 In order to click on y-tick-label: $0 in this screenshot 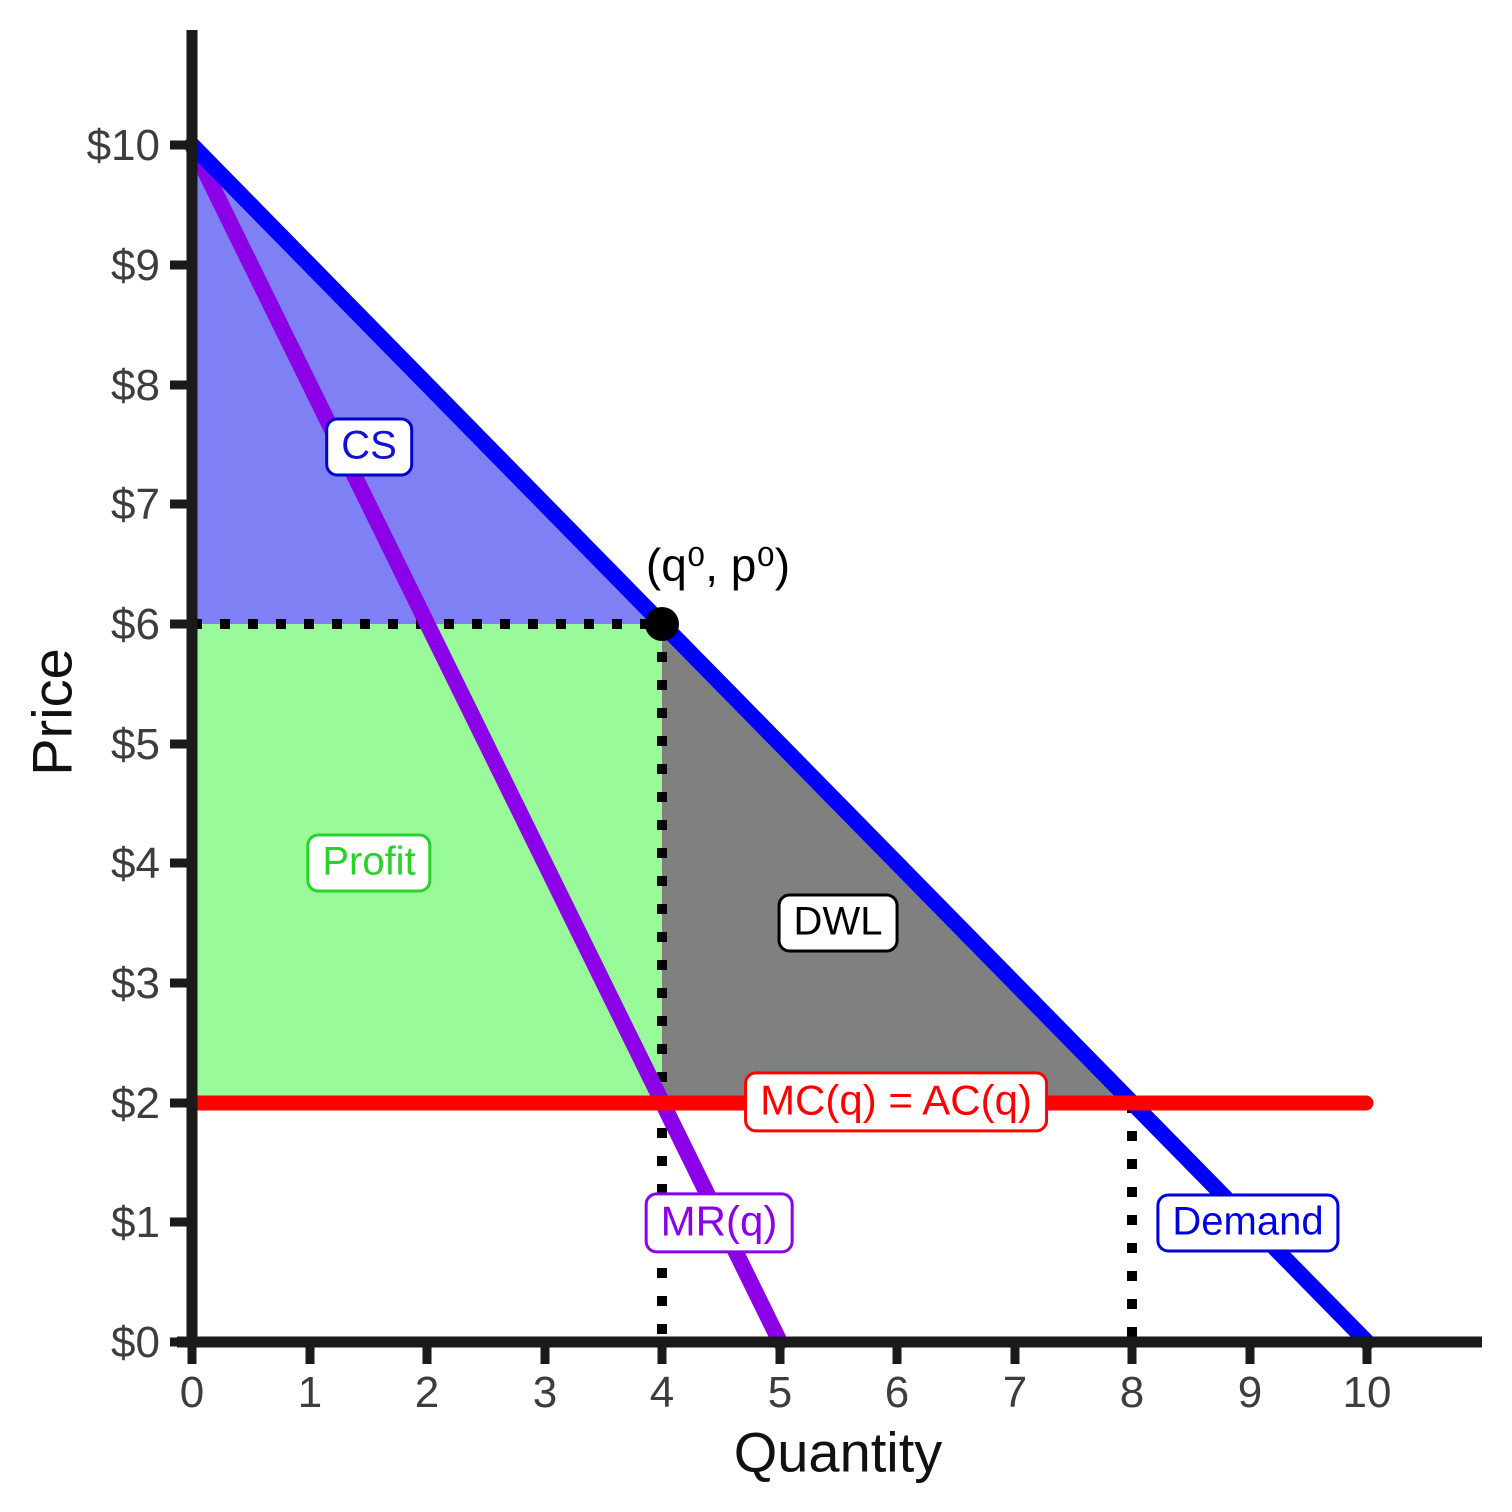, I will do `click(135, 1342)`.